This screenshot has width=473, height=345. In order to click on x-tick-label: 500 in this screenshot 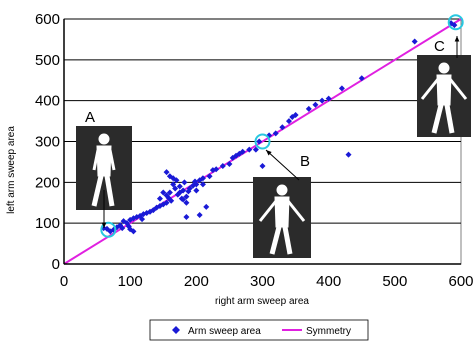, I will do `click(394, 281)`.